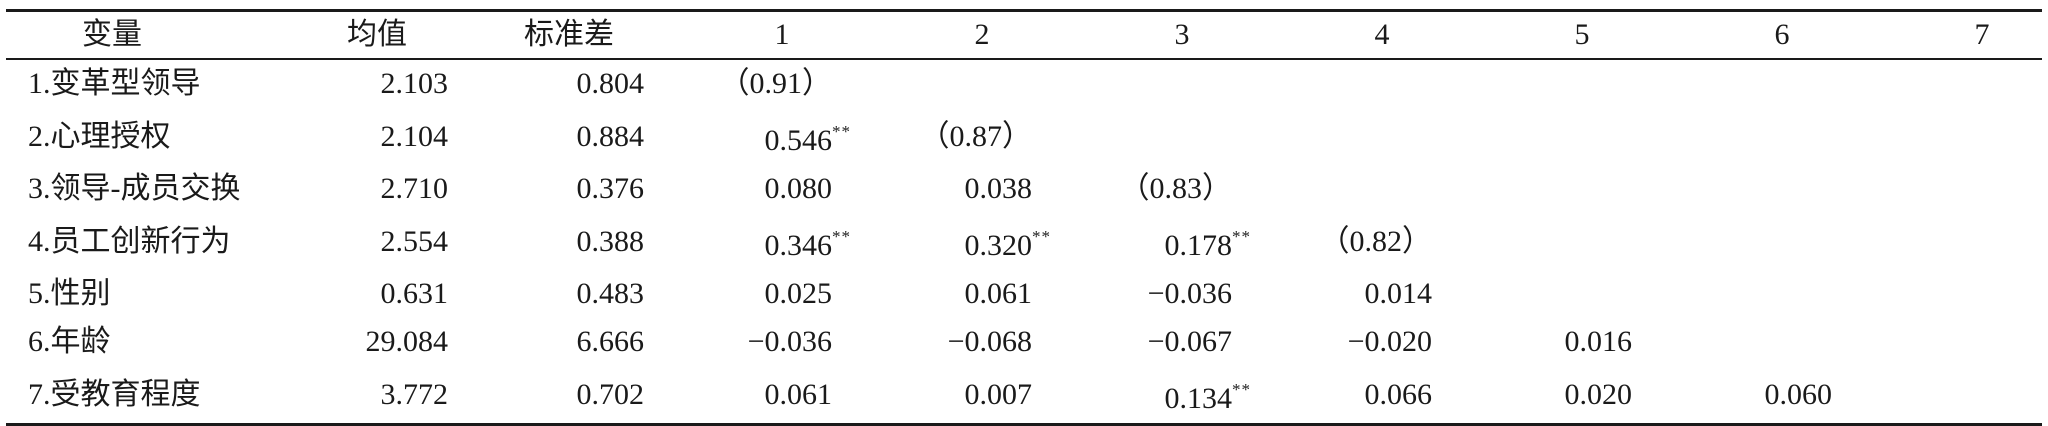  I want to click on mean-value: 2.103, so click(414, 83).